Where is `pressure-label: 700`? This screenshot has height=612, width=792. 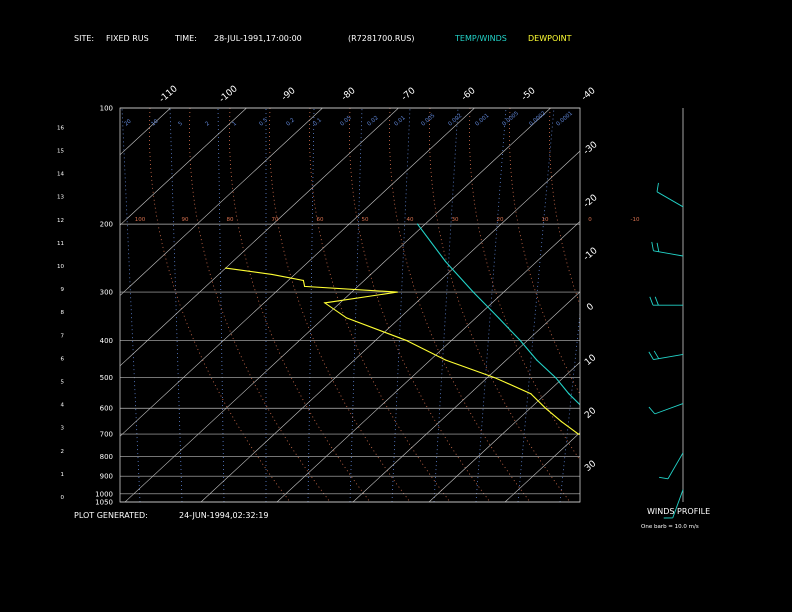 pressure-label: 700 is located at coordinates (106, 435).